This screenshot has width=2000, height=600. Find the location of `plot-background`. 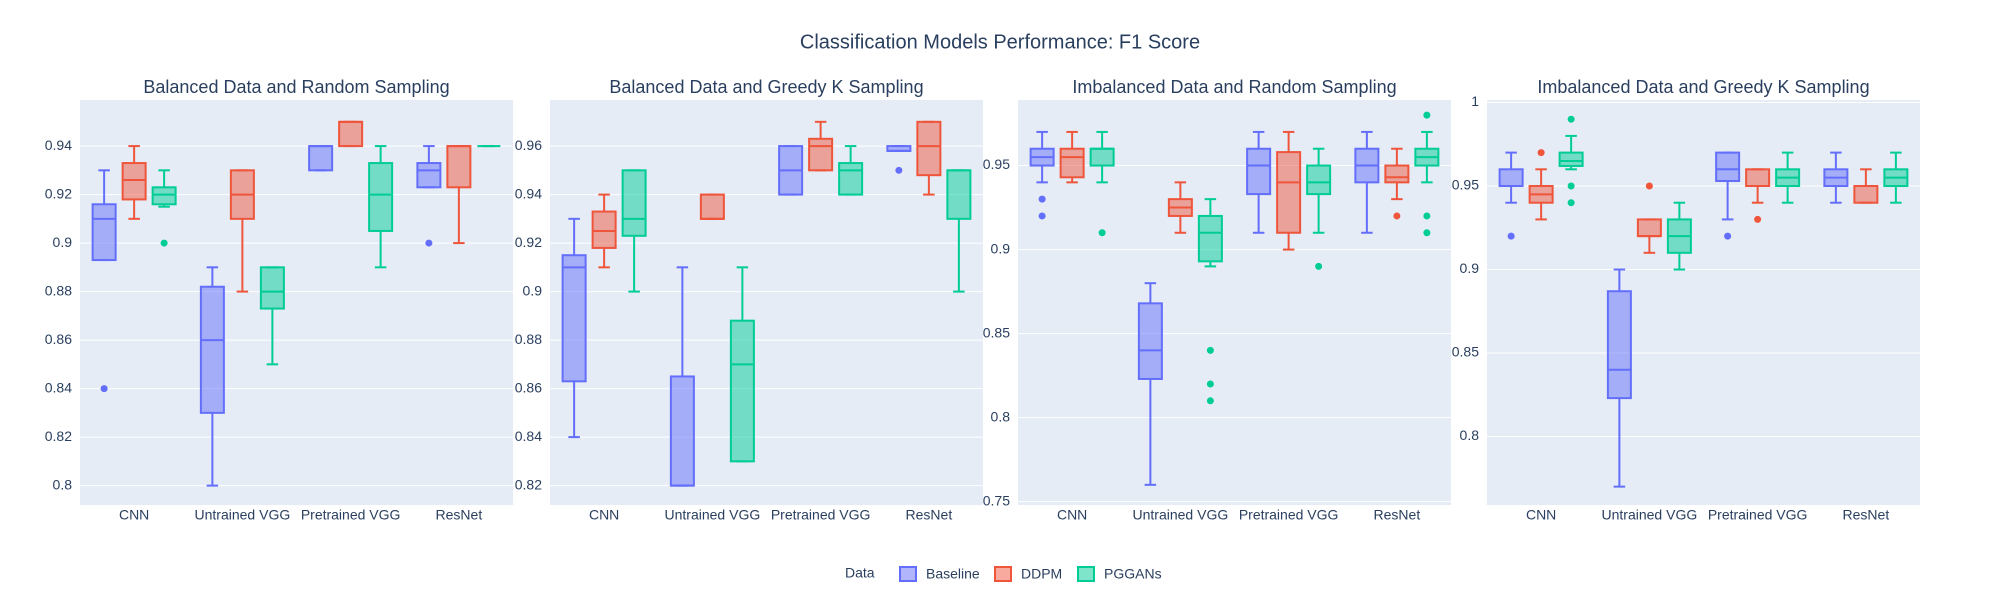

plot-background is located at coordinates (1703, 302).